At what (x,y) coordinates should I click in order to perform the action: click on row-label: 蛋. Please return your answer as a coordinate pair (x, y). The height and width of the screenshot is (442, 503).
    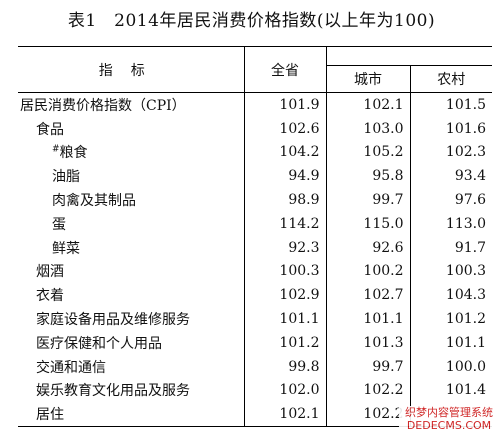
    Looking at the image, I should click on (59, 224).